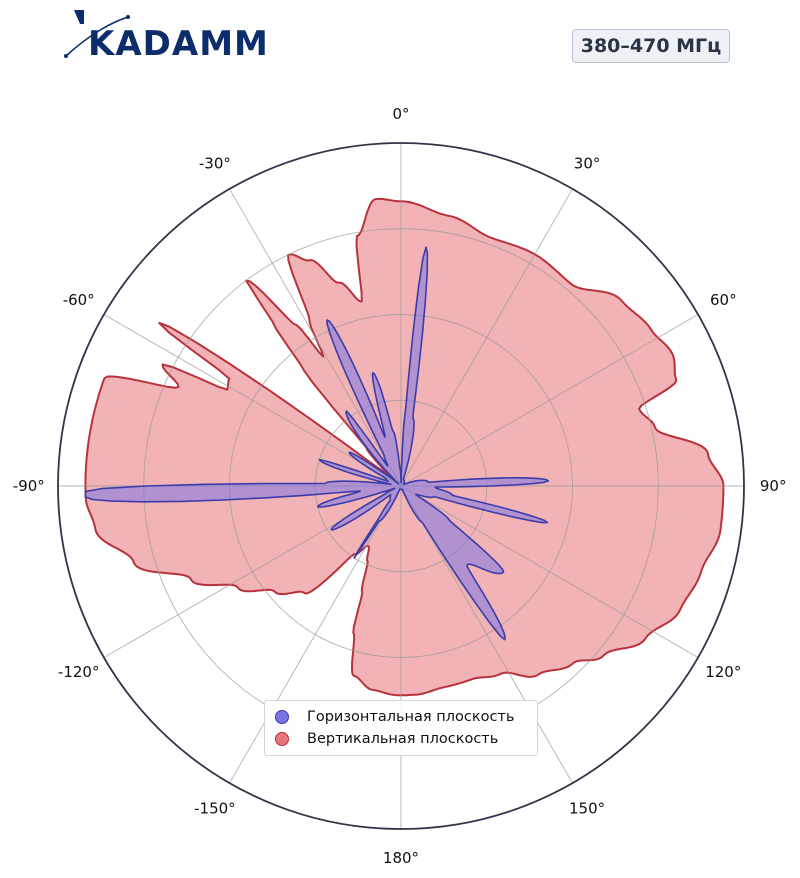 The image size is (800, 878). I want to click on frequency-band-badge: 380–470 МГц, so click(651, 46).